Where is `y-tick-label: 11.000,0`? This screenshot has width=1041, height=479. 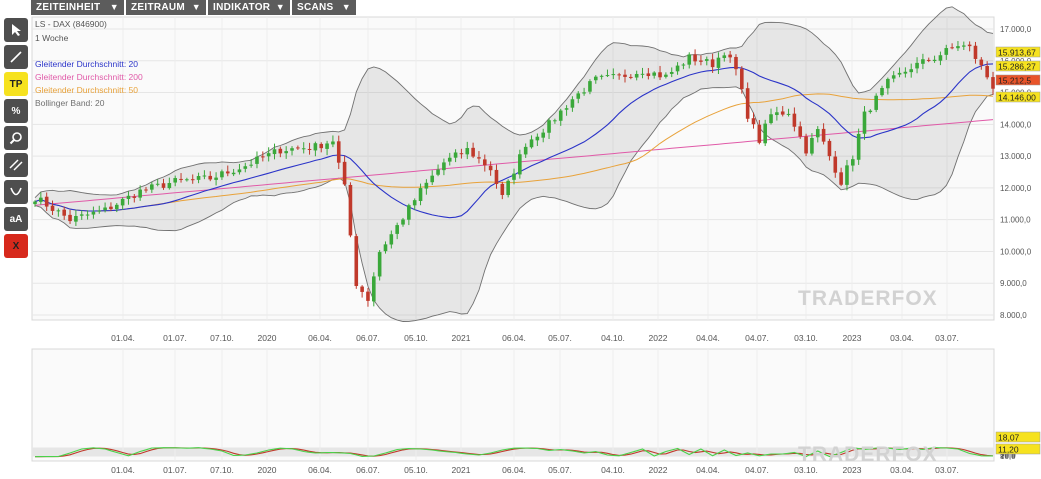
y-tick-label: 11.000,0 is located at coordinates (1015, 220).